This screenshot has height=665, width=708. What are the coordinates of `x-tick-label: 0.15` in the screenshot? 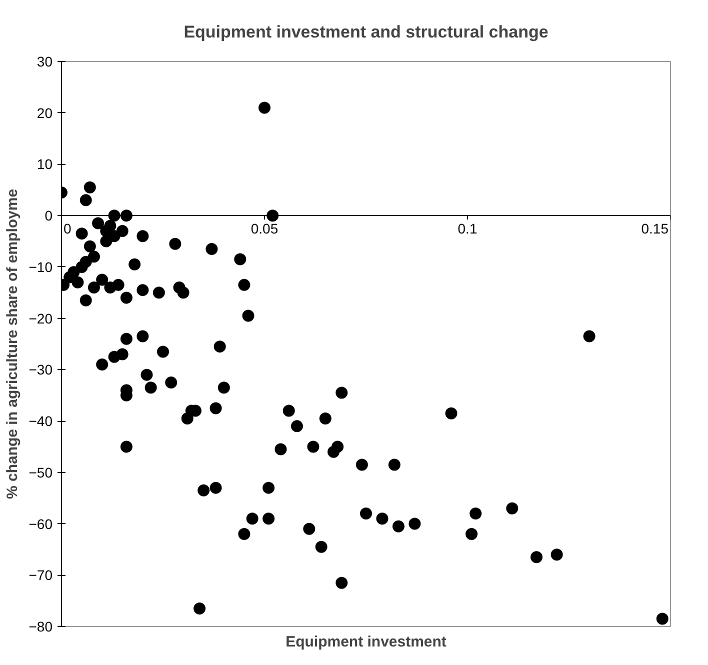 It's located at (655, 228).